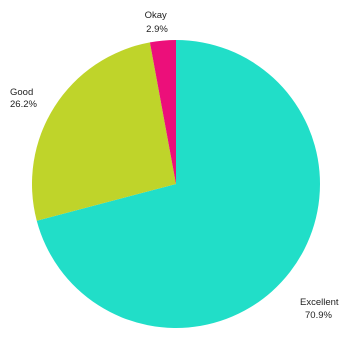 The image size is (348, 348). What do you see at coordinates (23, 98) in the screenshot?
I see `slice-label-good: Good 26.2%` at bounding box center [23, 98].